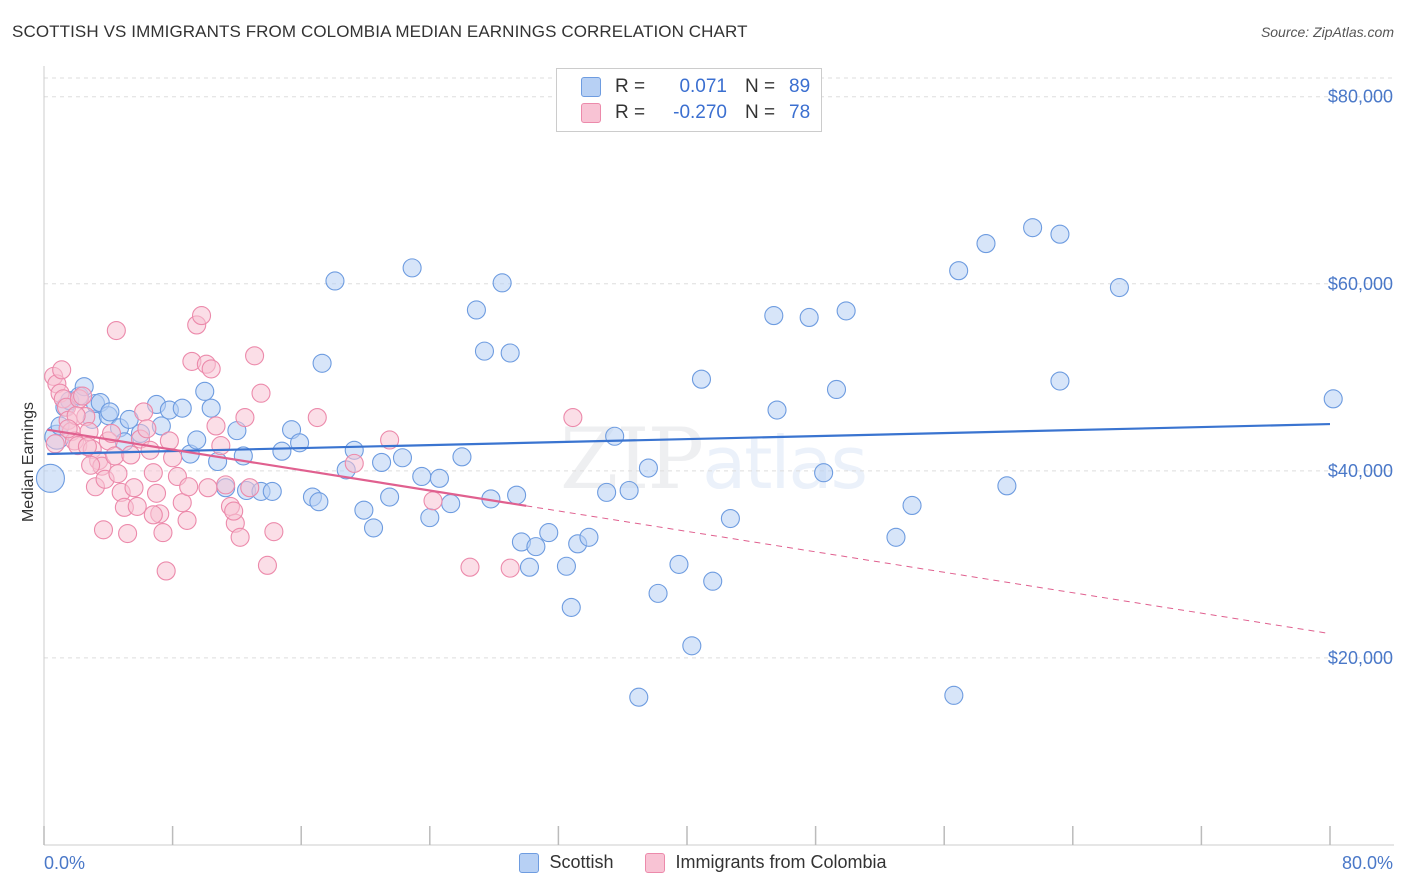 This screenshot has width=1406, height=892. Describe the element at coordinates (800, 86) in the screenshot. I see `legend-n-value: 89` at that location.